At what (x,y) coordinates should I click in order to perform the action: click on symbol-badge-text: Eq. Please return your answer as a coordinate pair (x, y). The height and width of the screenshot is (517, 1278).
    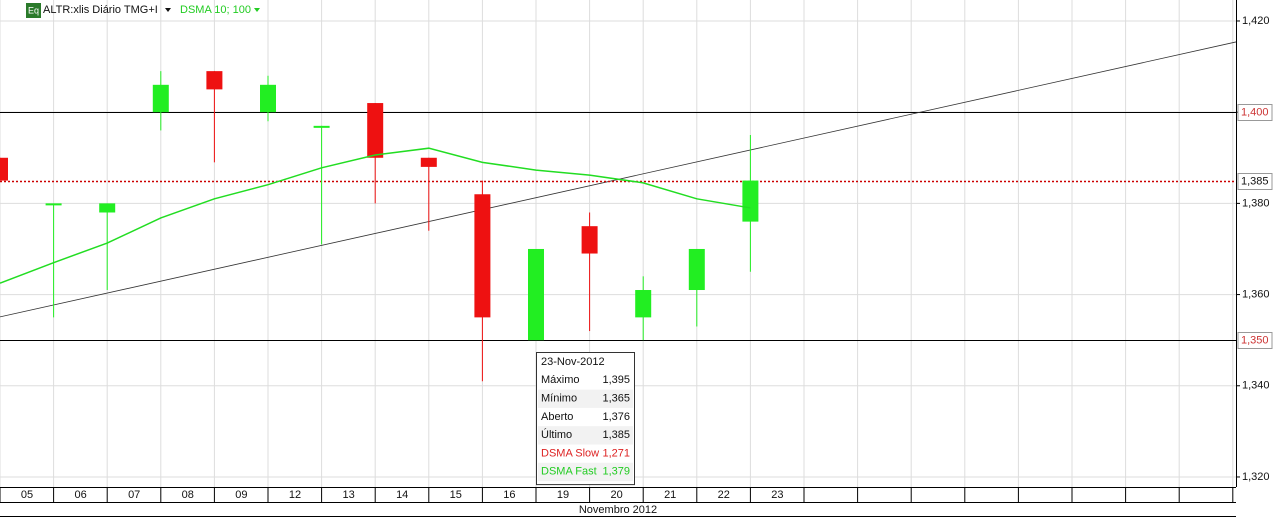
    Looking at the image, I should click on (33, 10).